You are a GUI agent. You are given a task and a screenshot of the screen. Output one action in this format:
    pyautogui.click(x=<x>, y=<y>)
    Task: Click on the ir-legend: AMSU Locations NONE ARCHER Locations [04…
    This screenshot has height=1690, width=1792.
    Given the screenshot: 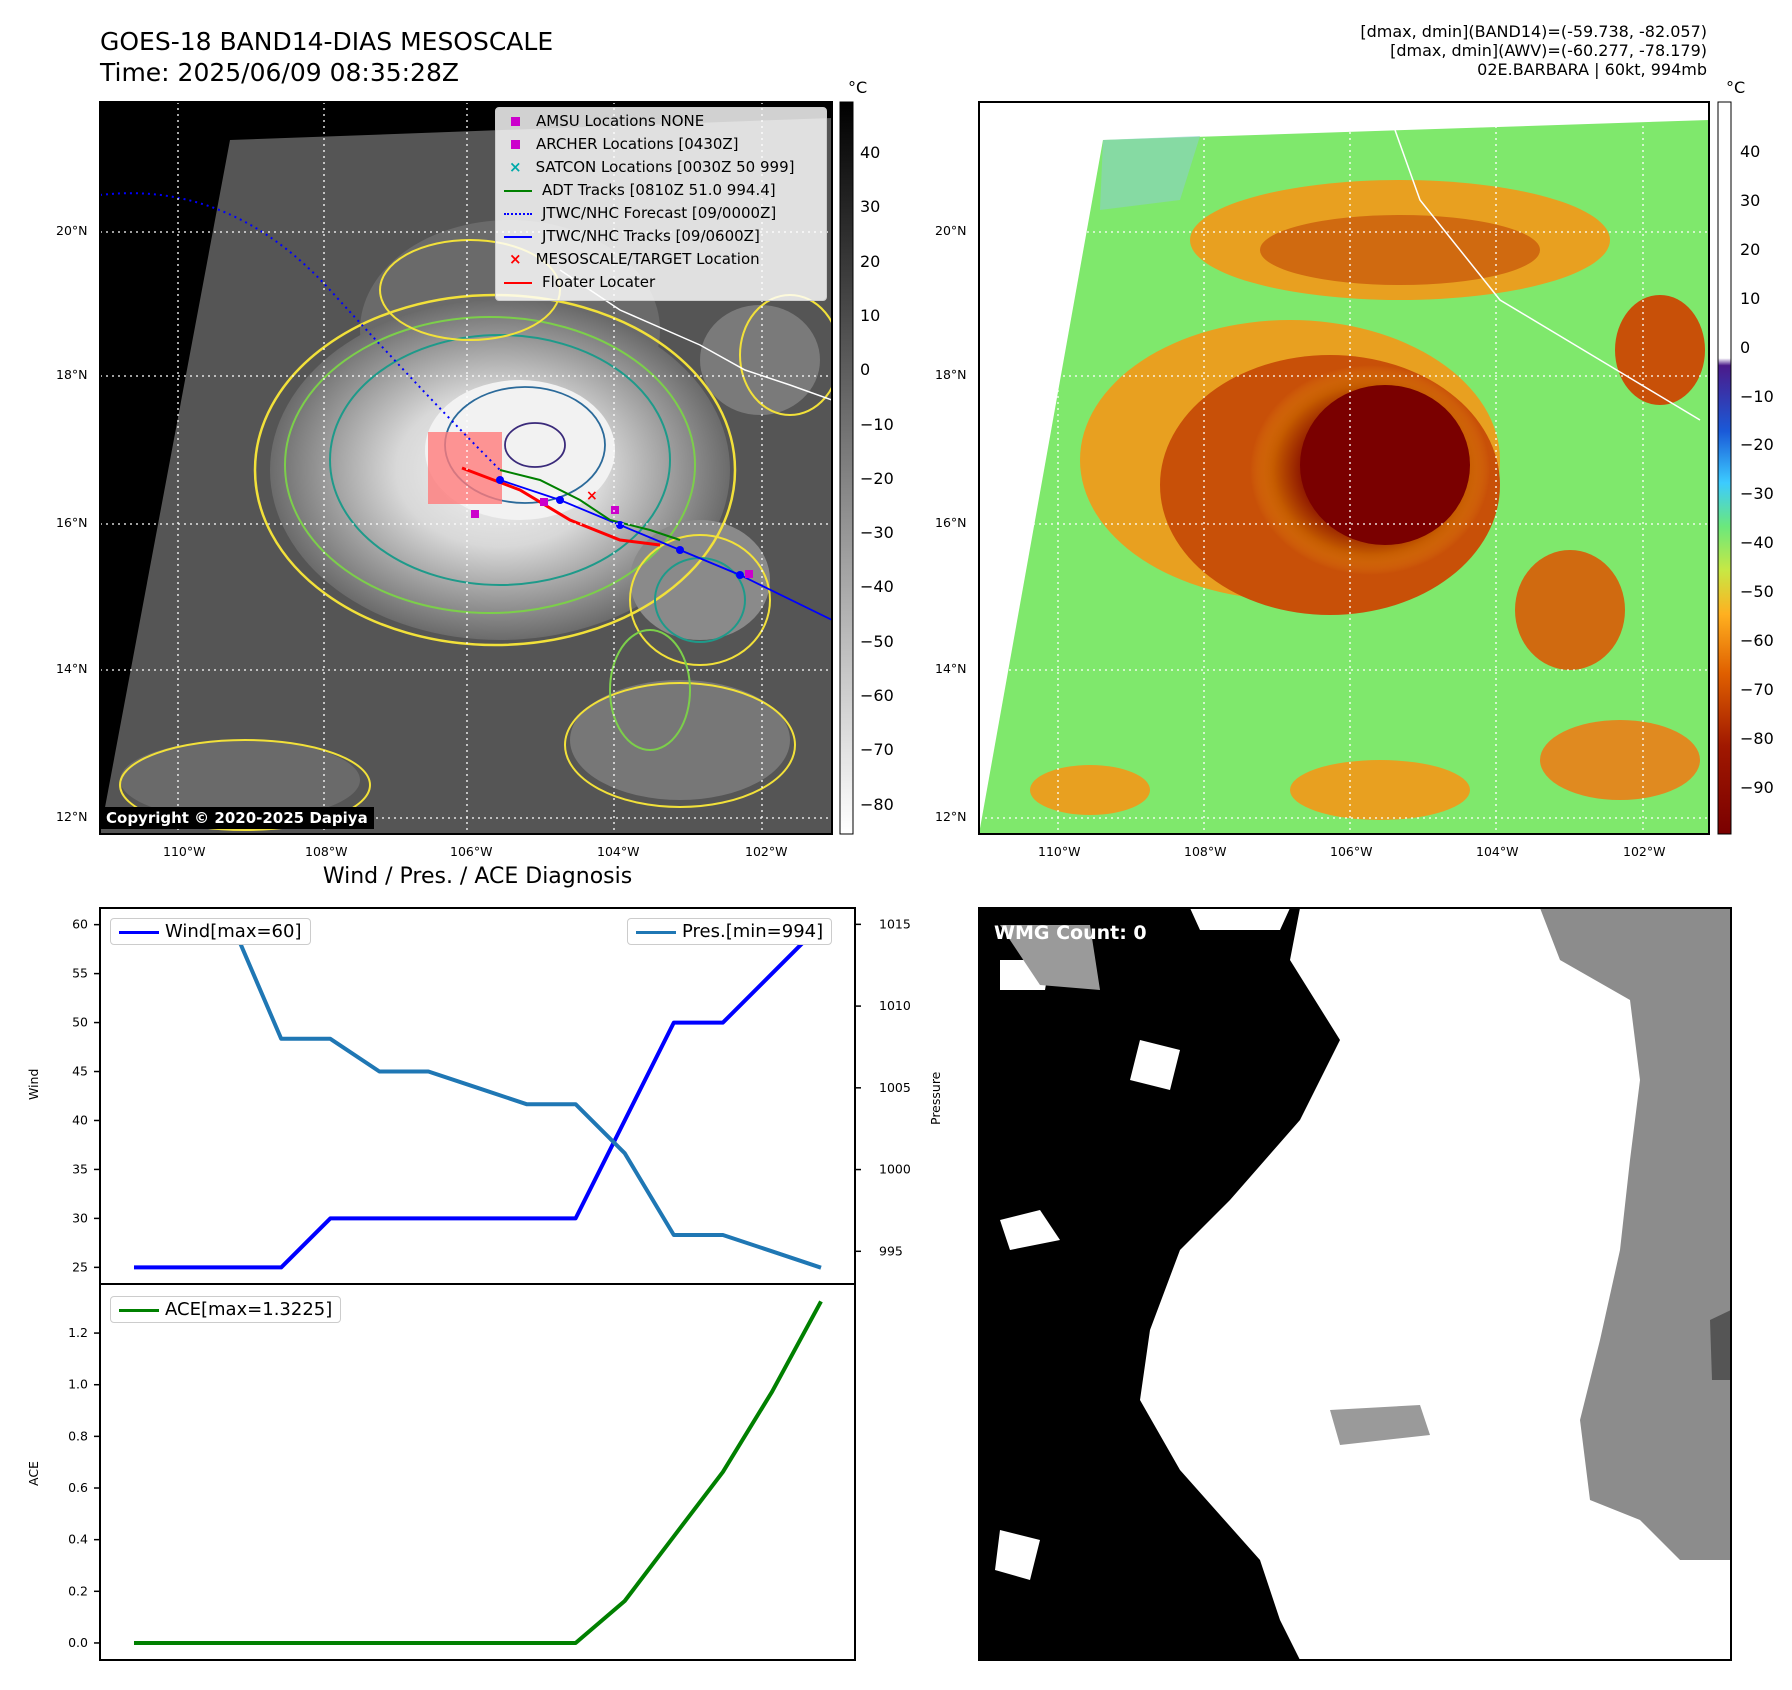 What is the action you would take?
    pyautogui.click(x=661, y=204)
    